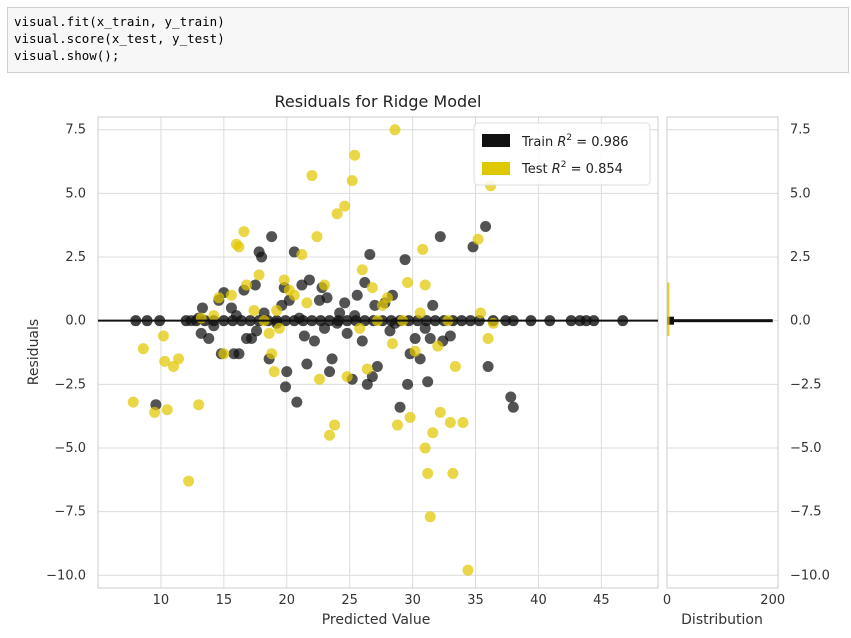 Image resolution: width=851 pixels, height=638 pixels. What do you see at coordinates (70, 384) in the screenshot?
I see `y-tick-label: −2.5` at bounding box center [70, 384].